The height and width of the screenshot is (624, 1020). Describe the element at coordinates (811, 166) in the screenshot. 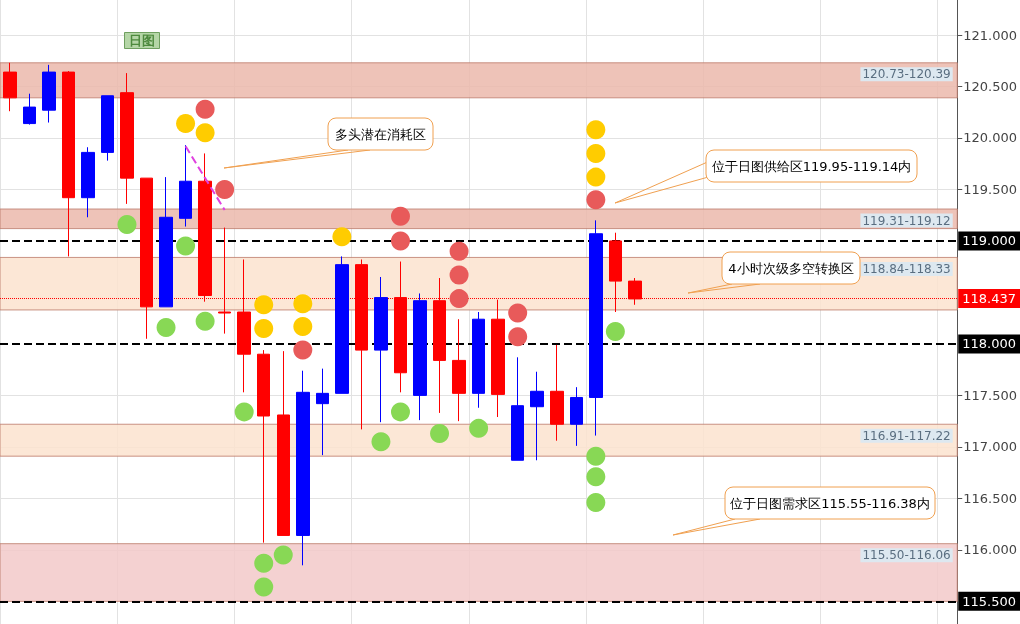

I see `annotation: 位于日图供给区119.95-119.14内` at that location.